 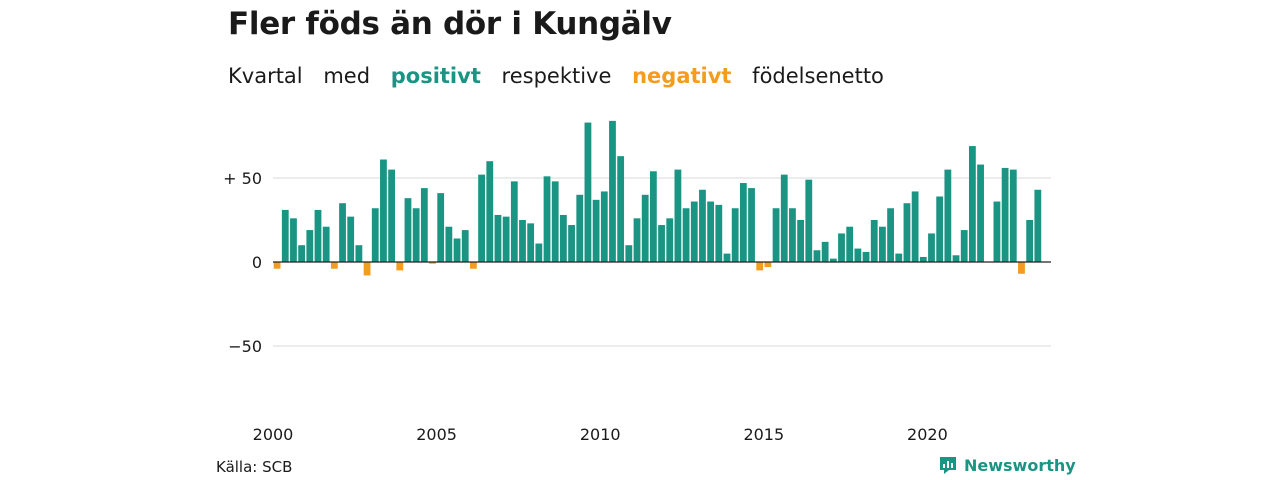 What do you see at coordinates (927, 434) in the screenshot?
I see `x-tick-label: 2020` at bounding box center [927, 434].